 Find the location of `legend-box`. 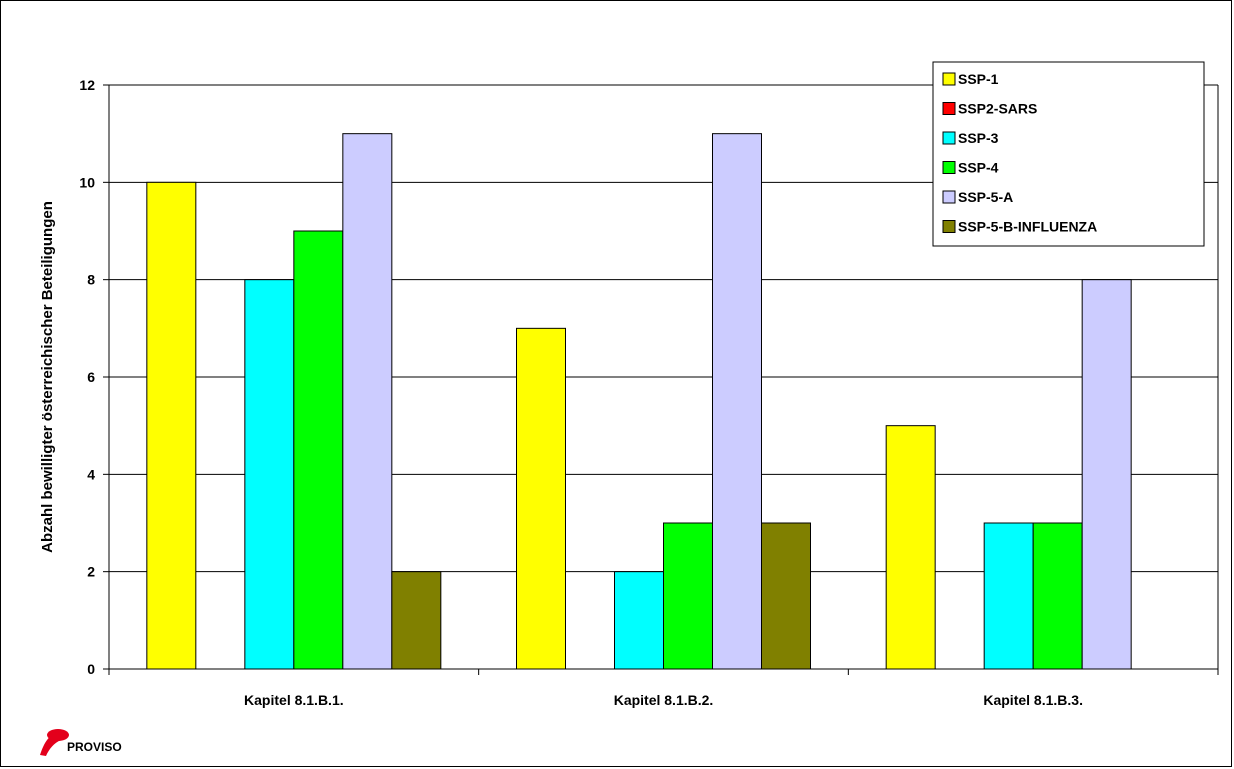

legend-box is located at coordinates (1068, 154).